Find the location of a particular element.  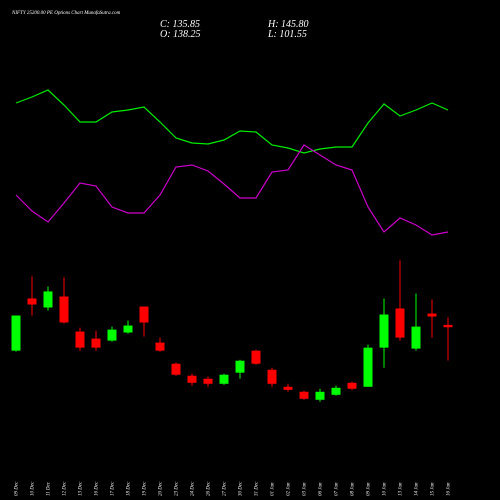

x-tick-label: 17 Dec is located at coordinates (113, 488).